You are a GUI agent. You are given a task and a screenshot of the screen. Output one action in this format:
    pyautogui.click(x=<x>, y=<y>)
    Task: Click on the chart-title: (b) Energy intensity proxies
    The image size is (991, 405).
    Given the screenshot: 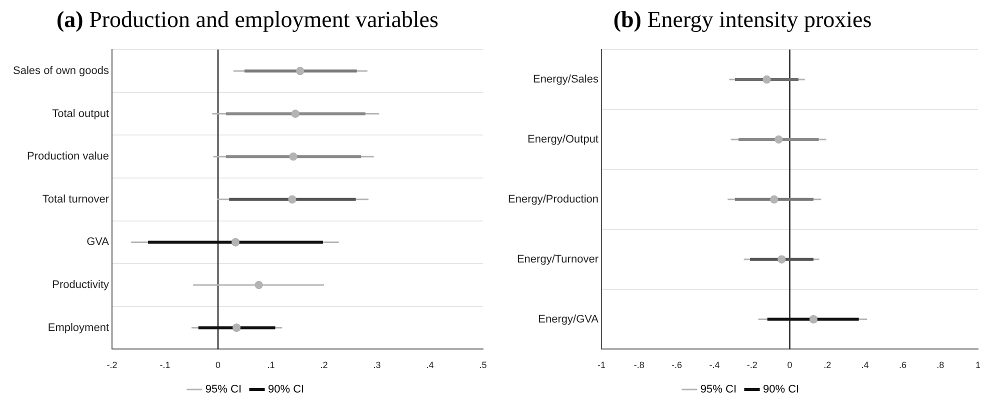 What is the action you would take?
    pyautogui.click(x=742, y=20)
    